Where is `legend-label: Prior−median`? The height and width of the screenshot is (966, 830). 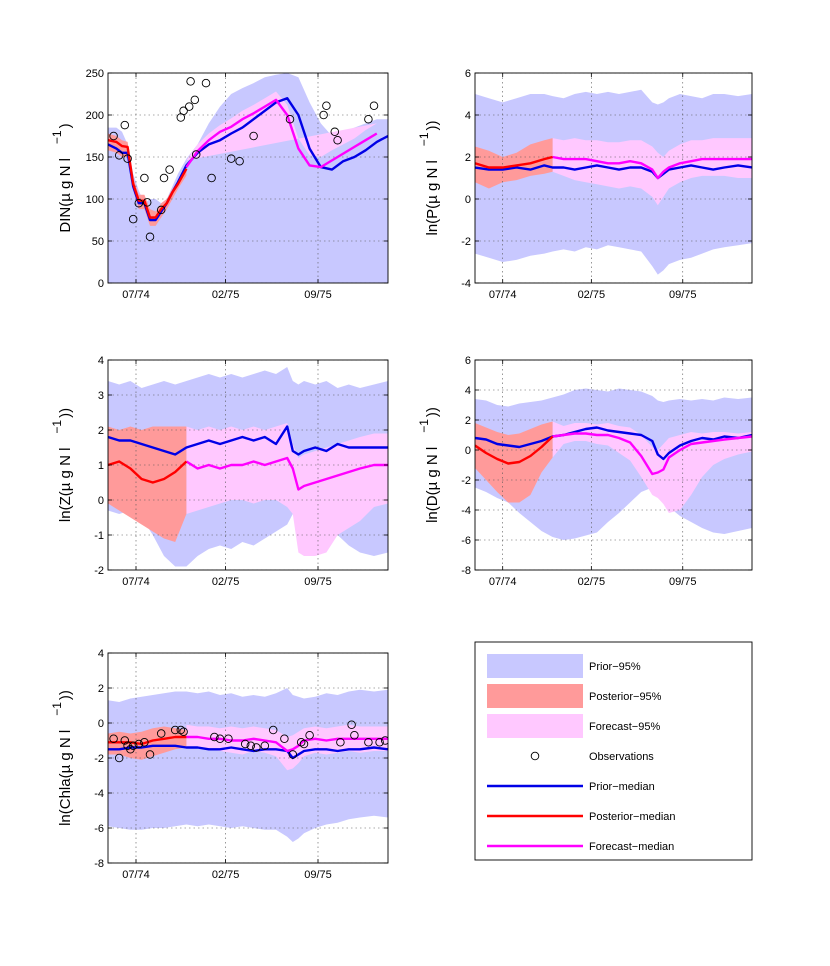 legend-label: Prior−median is located at coordinates (622, 787).